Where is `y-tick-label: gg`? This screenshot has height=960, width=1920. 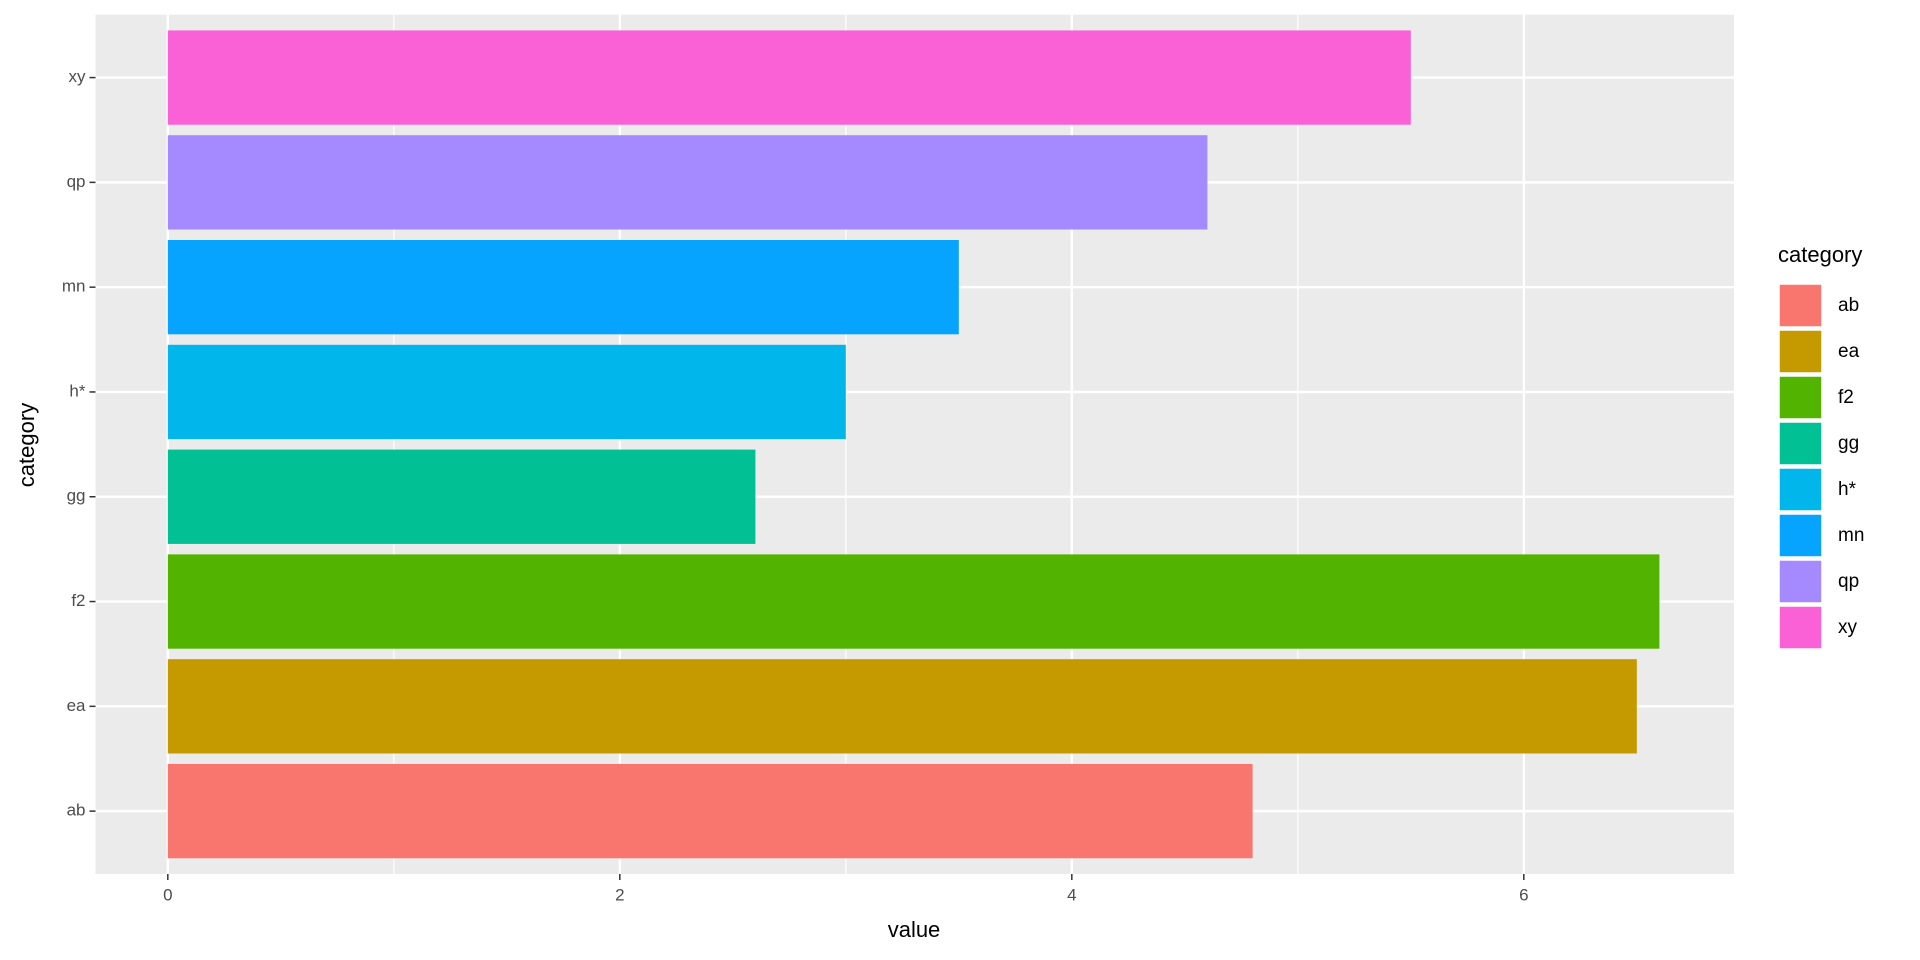 y-tick-label: gg is located at coordinates (76, 495).